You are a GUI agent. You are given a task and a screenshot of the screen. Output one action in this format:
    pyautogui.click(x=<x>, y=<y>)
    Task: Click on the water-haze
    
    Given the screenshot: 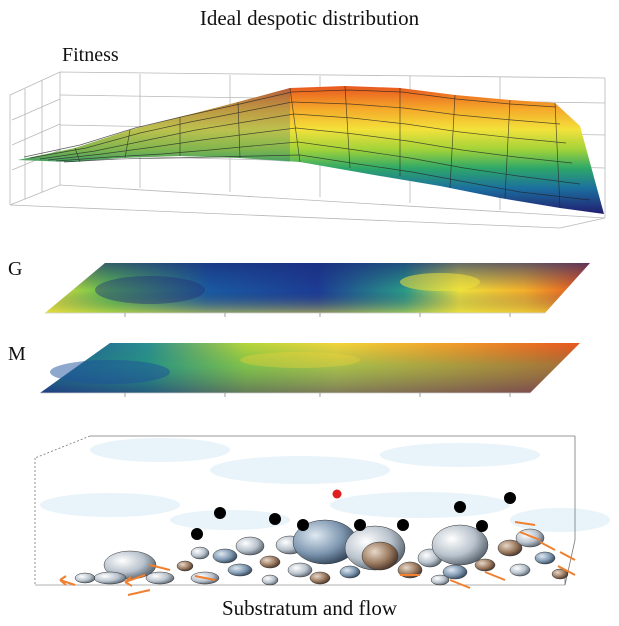 What is the action you would take?
    pyautogui.click(x=325, y=485)
    